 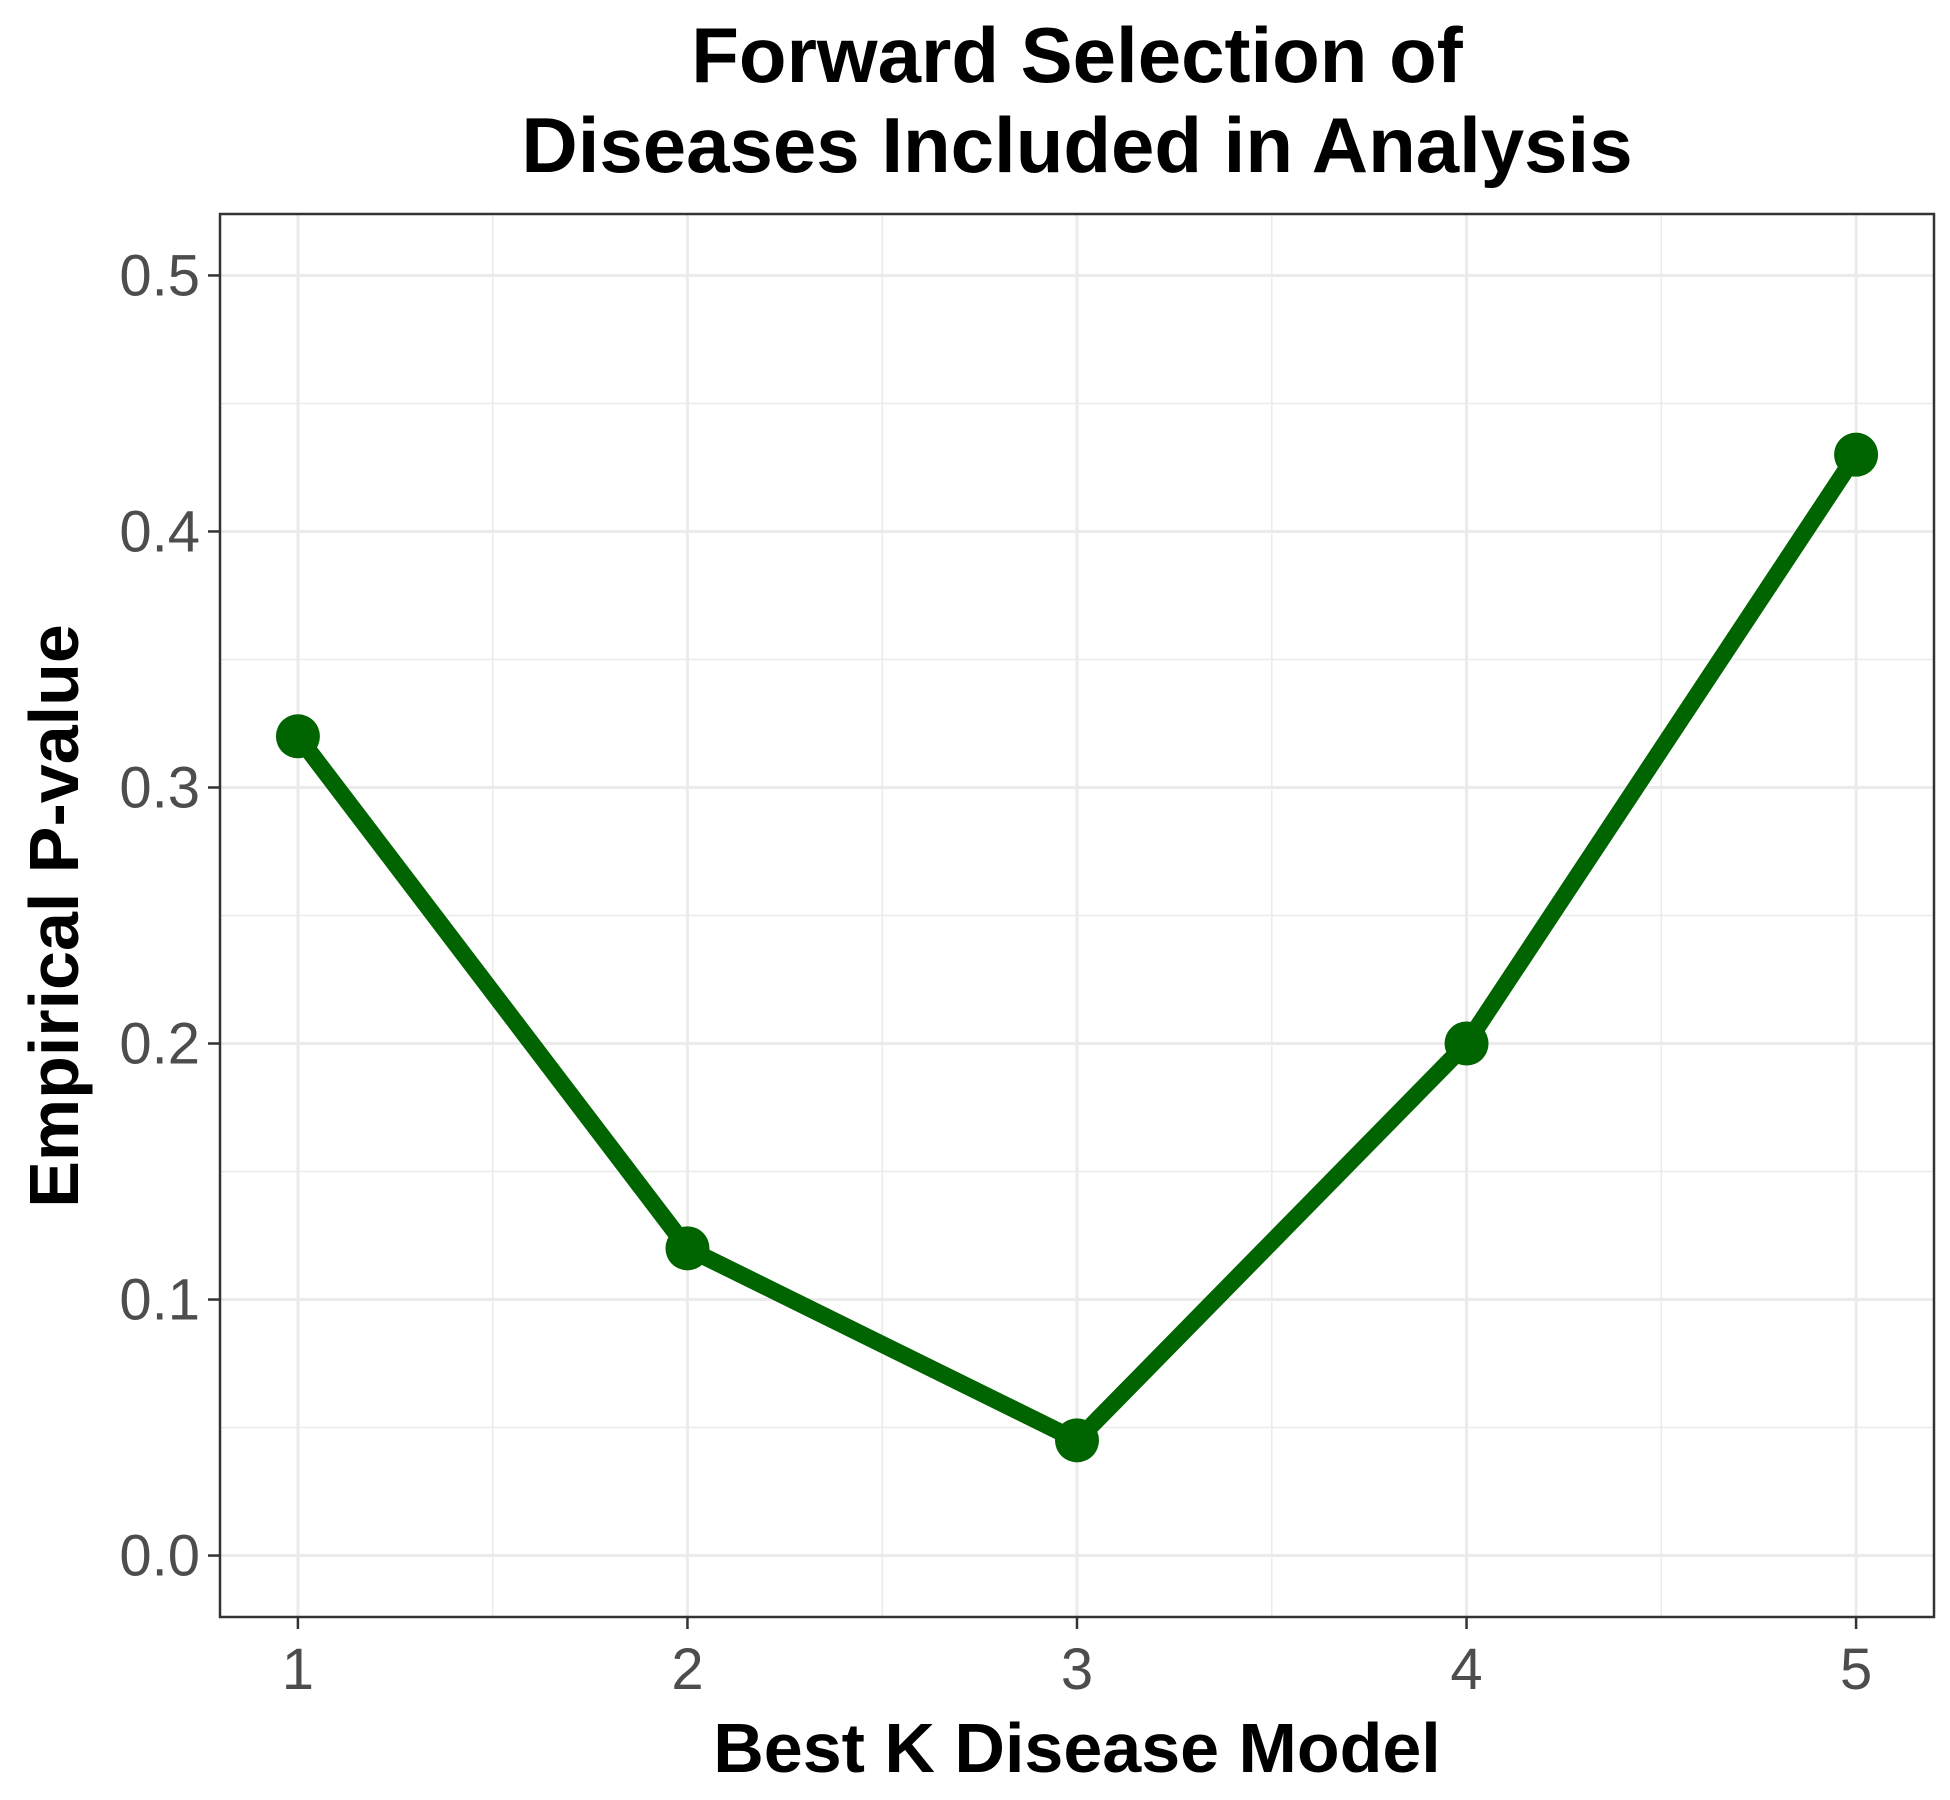 What do you see at coordinates (159, 1300) in the screenshot?
I see `y-tick-label: 0.1` at bounding box center [159, 1300].